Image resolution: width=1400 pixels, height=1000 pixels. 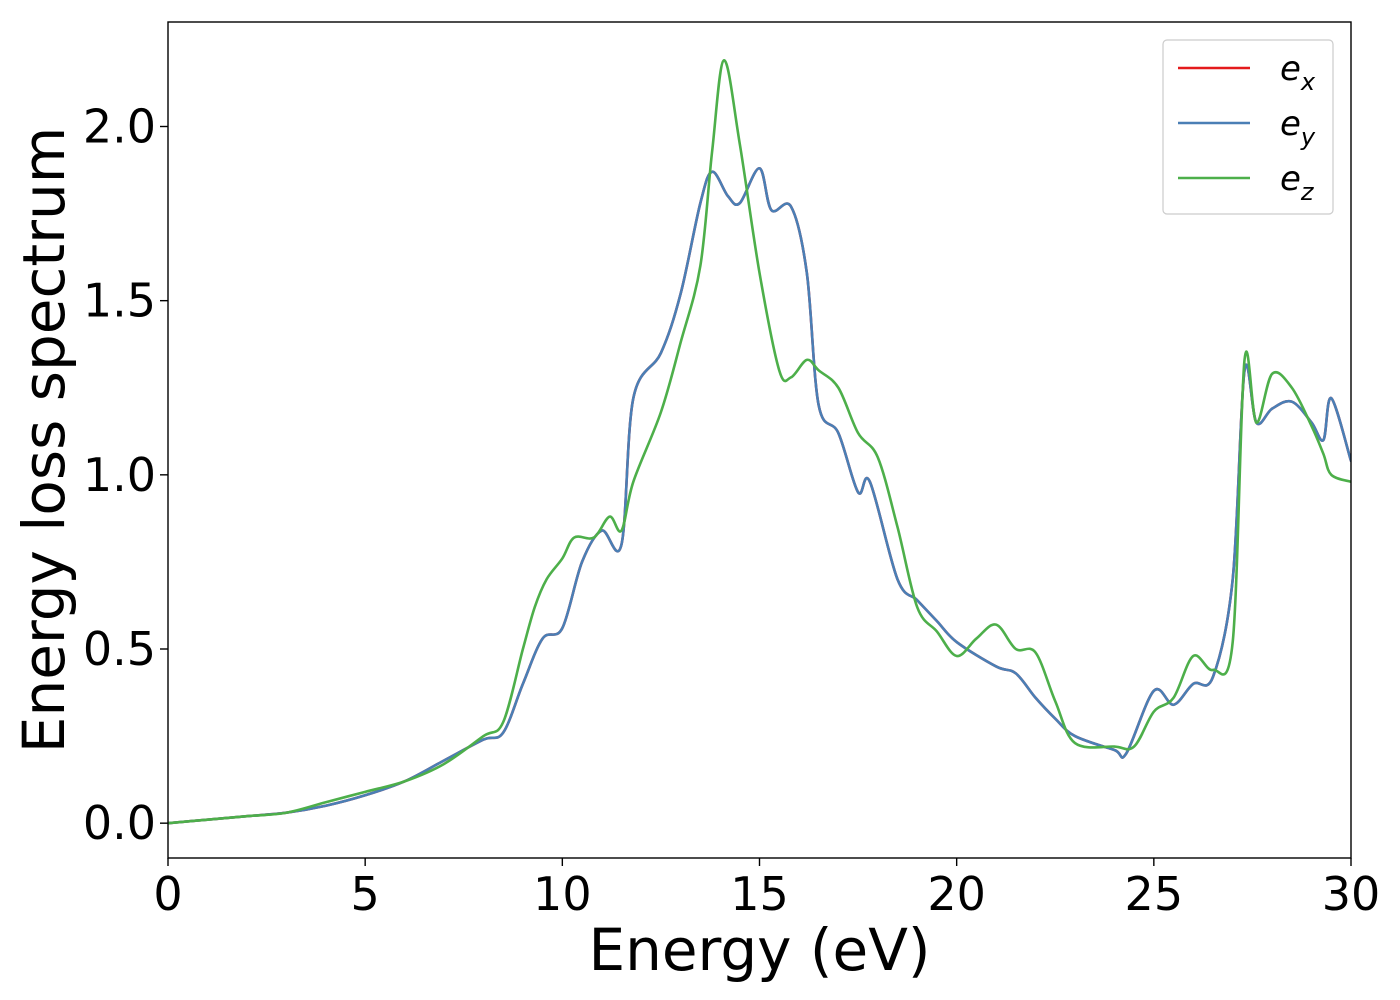 What do you see at coordinates (119, 301) in the screenshot?
I see `y-tick-label: 1.5` at bounding box center [119, 301].